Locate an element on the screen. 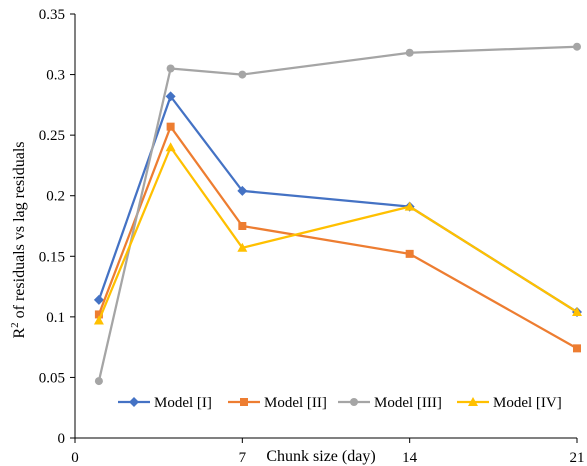 The height and width of the screenshot is (466, 587). y-tick-label: 0.05 is located at coordinates (52, 378).